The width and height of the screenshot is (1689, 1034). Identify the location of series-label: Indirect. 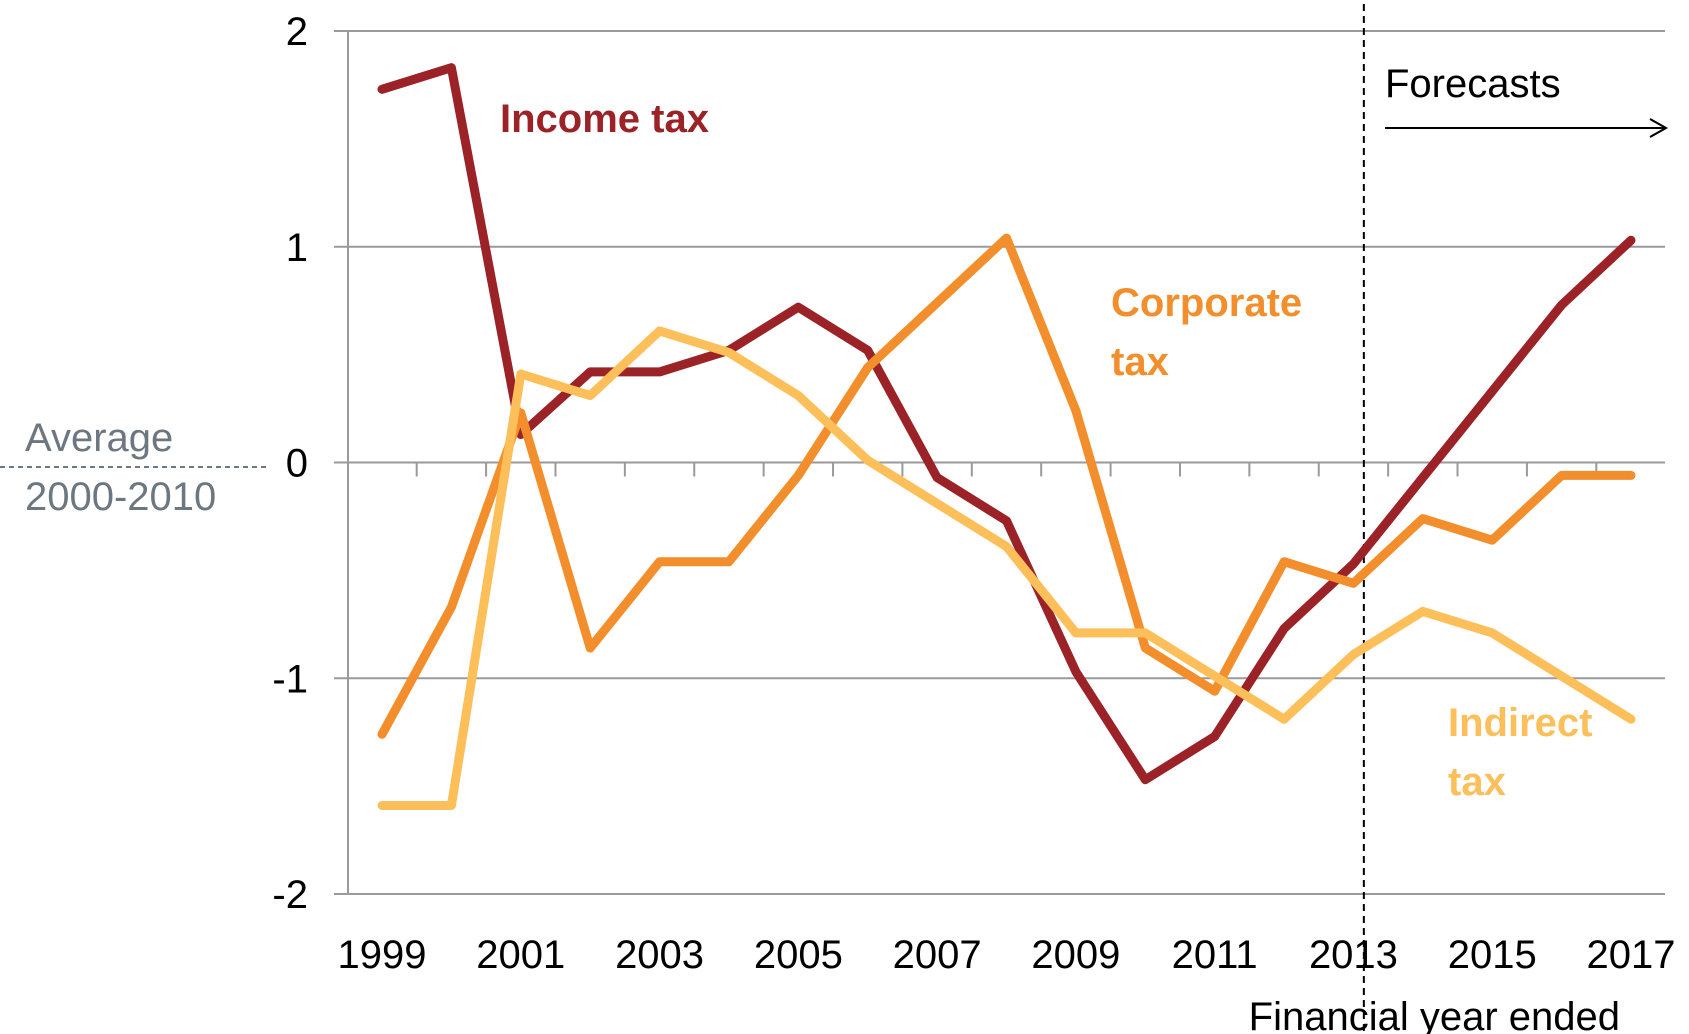
(1520, 723).